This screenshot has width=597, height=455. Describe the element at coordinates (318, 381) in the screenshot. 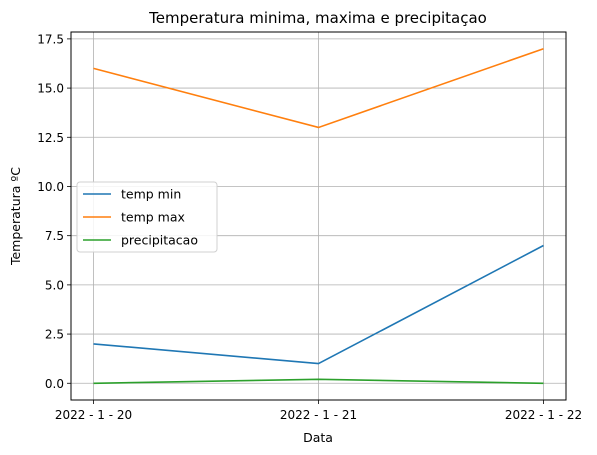

I see `series-line-precipitacao` at that location.